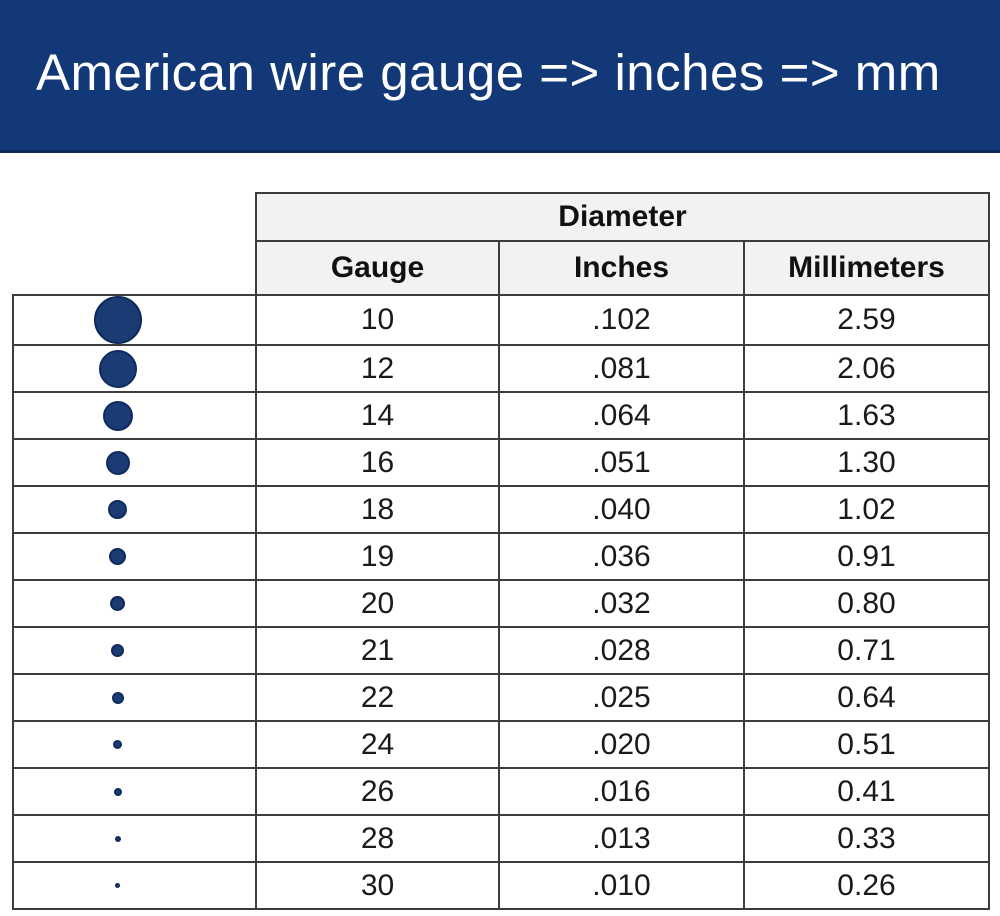  What do you see at coordinates (377, 697) in the screenshot?
I see `gauge-cell: 22` at bounding box center [377, 697].